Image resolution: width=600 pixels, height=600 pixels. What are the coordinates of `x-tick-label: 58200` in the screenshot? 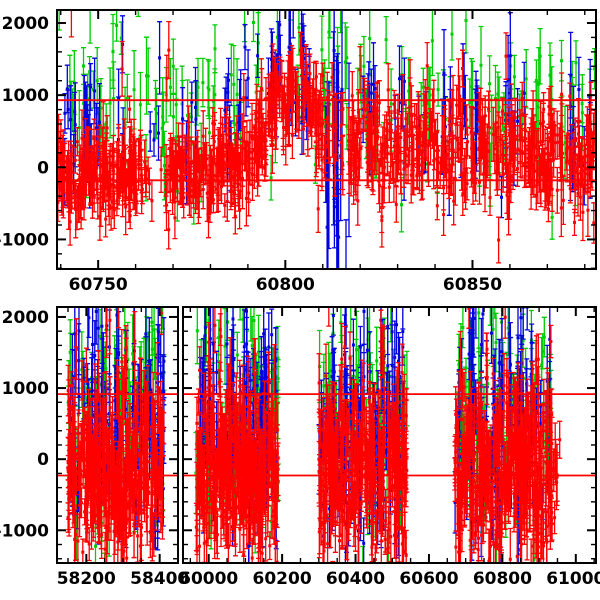 It's located at (86, 579).